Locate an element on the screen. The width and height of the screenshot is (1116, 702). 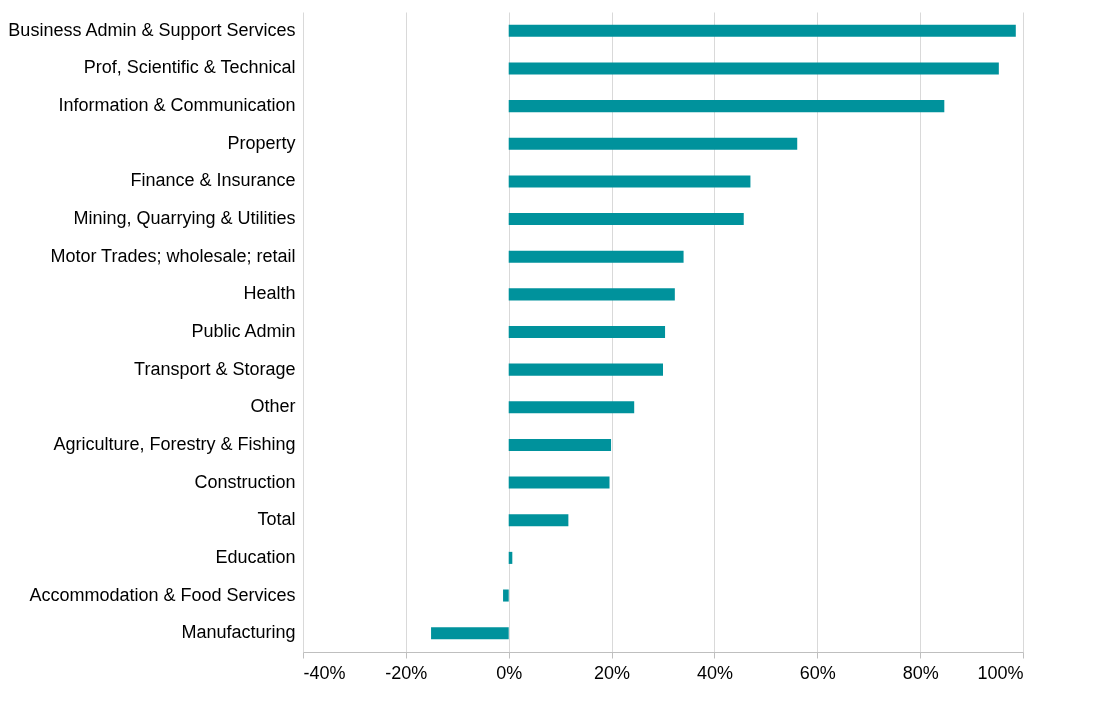
y-tick-label: Property is located at coordinates (261, 142).